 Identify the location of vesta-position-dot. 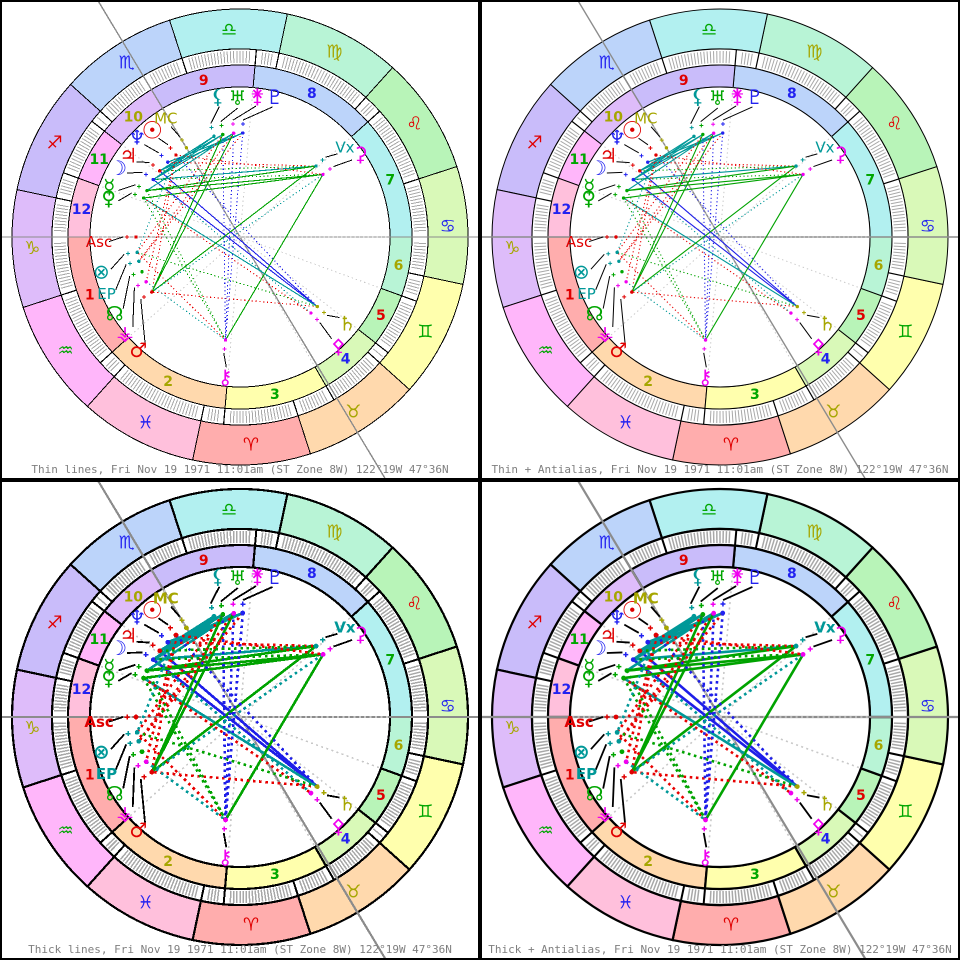
(626, 762).